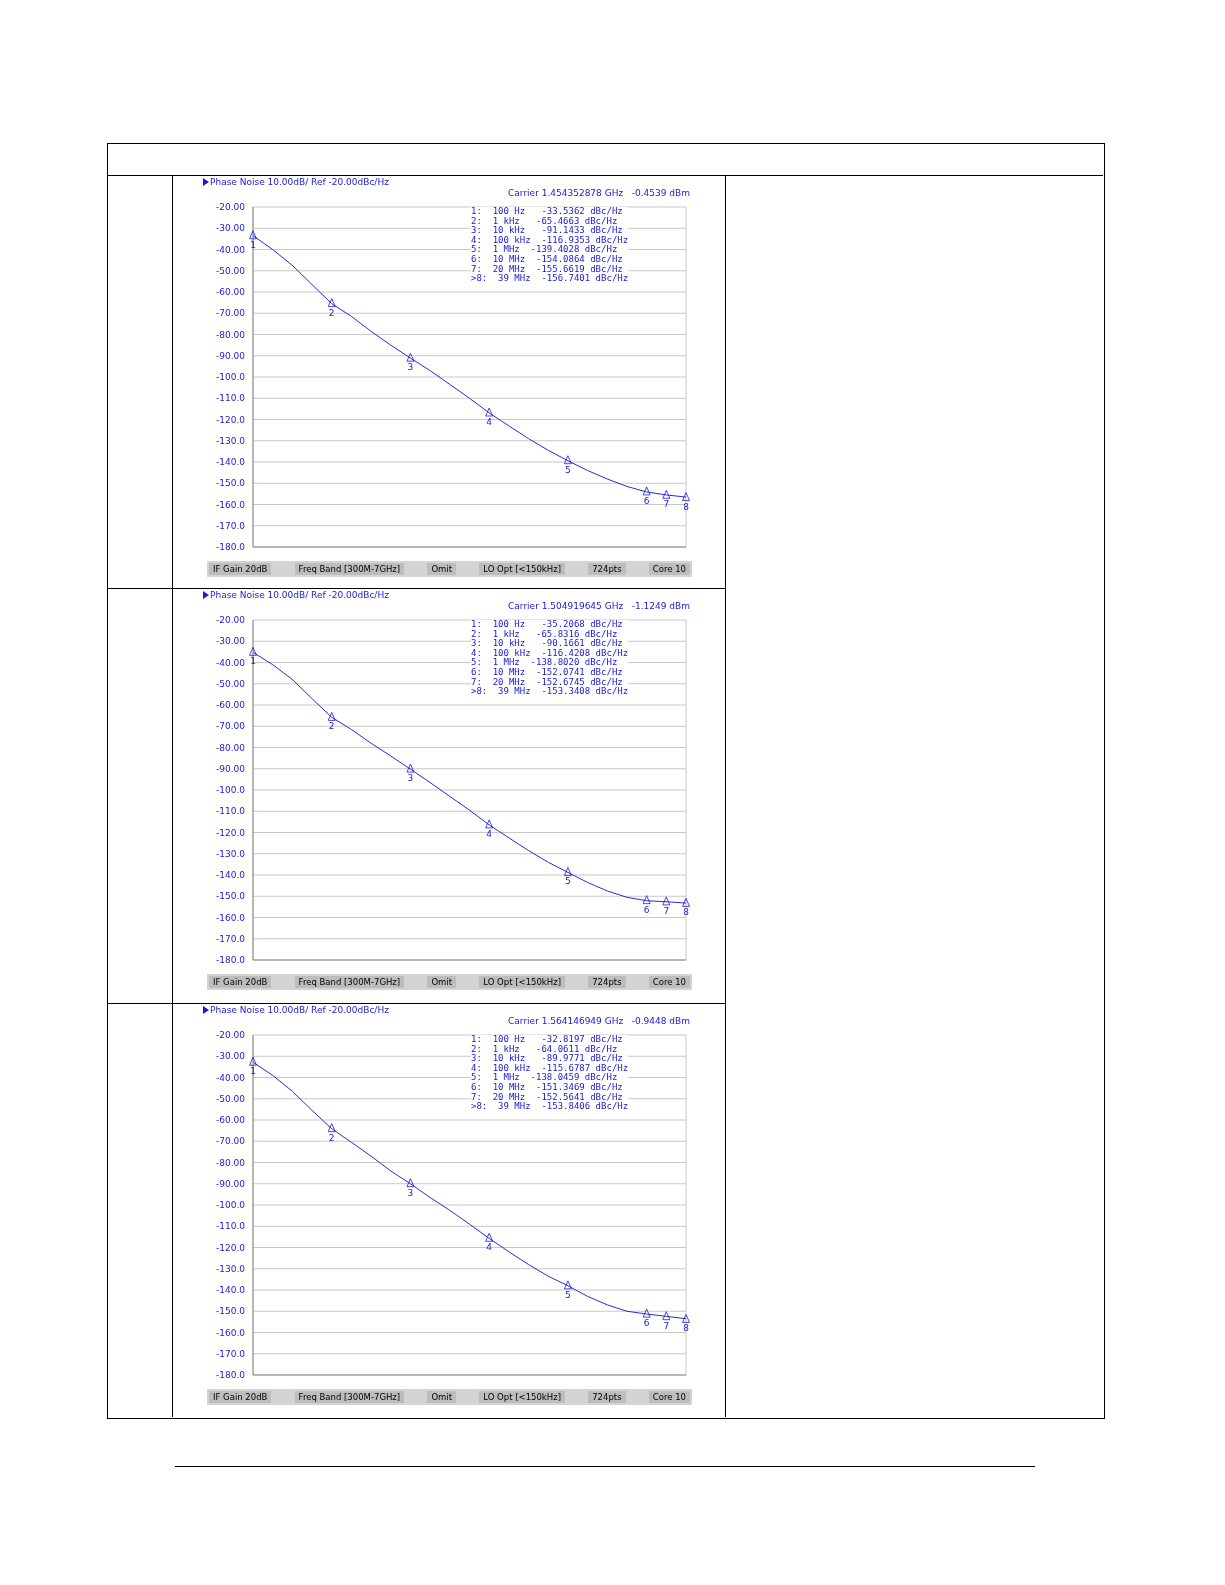 The height and width of the screenshot is (1585, 1225). What do you see at coordinates (547, 624) in the screenshot?
I see `annotation: 1: 100 Hz -35.2068 dBc/Hz` at bounding box center [547, 624].